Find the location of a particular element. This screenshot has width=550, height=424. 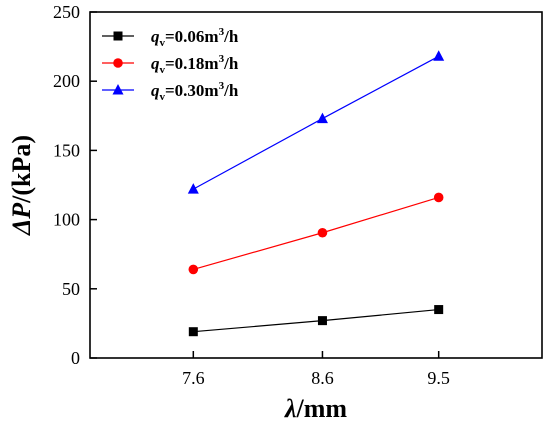

legend-label-2: qv=0.30m3/h is located at coordinates (195, 91).